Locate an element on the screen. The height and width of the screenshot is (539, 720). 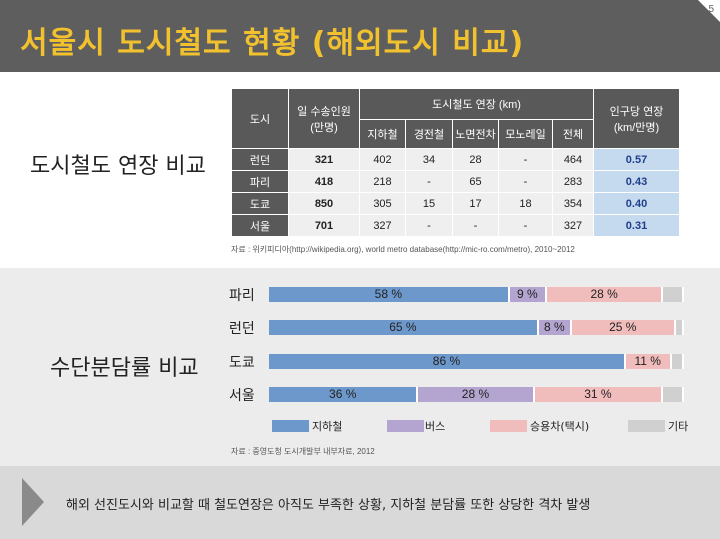
legend-label: 기타 is located at coordinates (678, 426).